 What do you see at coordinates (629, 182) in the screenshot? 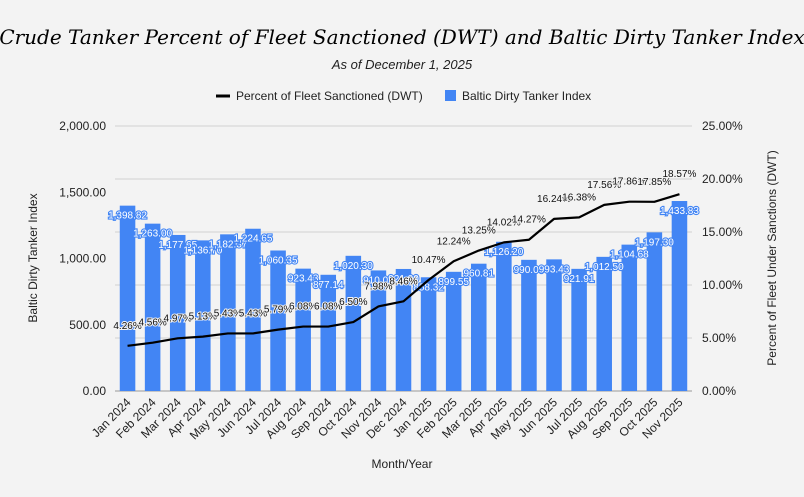
I see `line-data-label: 17.86%` at bounding box center [629, 182].